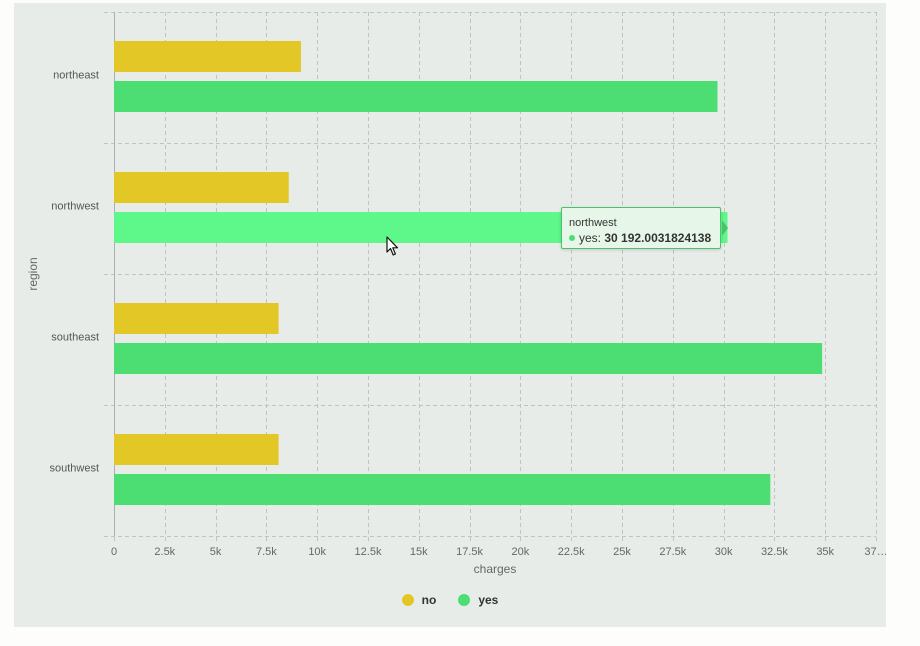 The height and width of the screenshot is (646, 920). I want to click on legend-label: yes, so click(488, 600).